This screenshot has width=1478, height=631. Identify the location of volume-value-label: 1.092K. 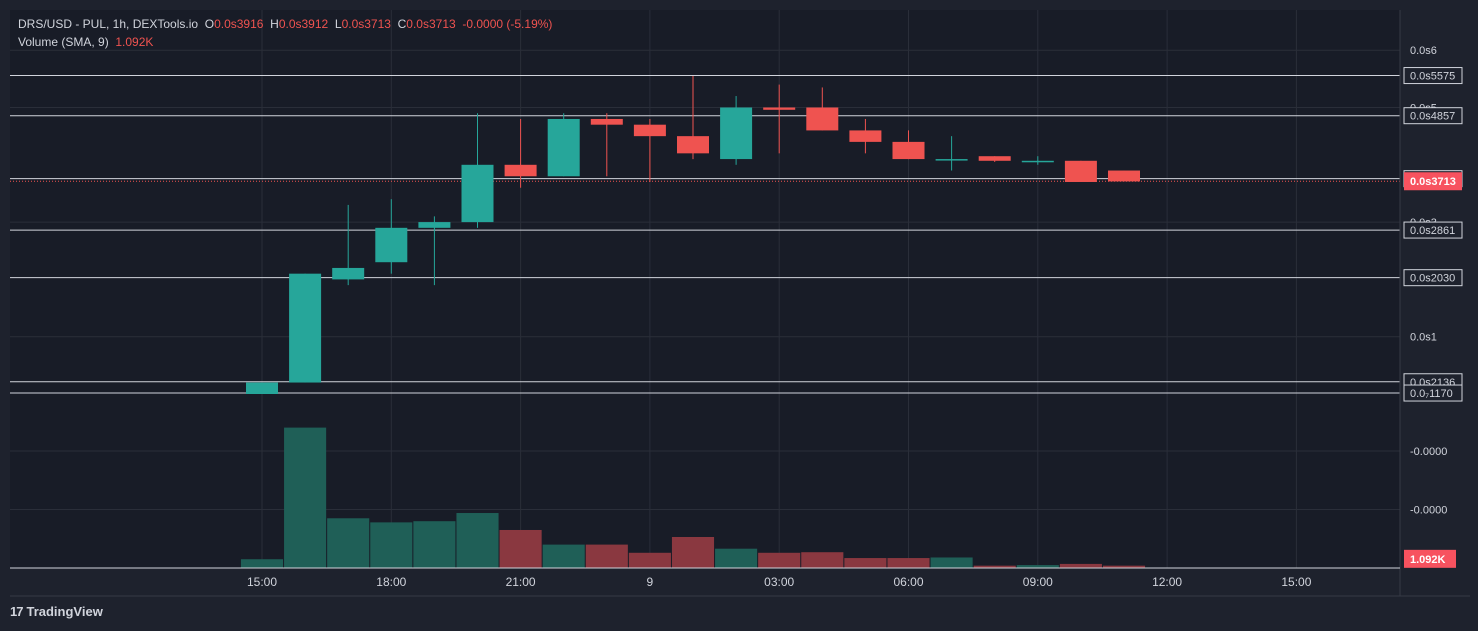
(1428, 560).